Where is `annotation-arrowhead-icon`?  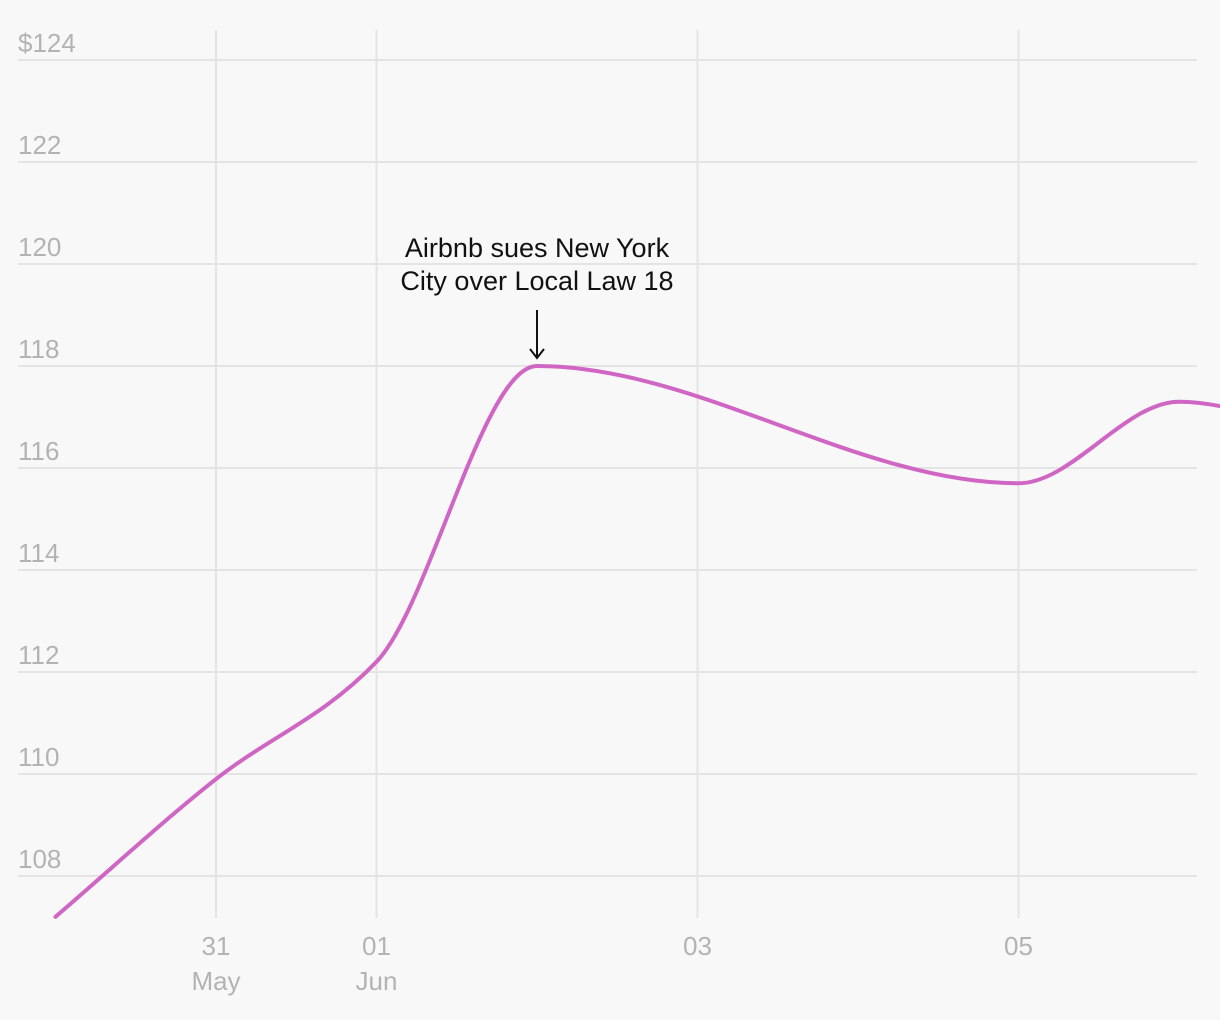
annotation-arrowhead-icon is located at coordinates (537, 354).